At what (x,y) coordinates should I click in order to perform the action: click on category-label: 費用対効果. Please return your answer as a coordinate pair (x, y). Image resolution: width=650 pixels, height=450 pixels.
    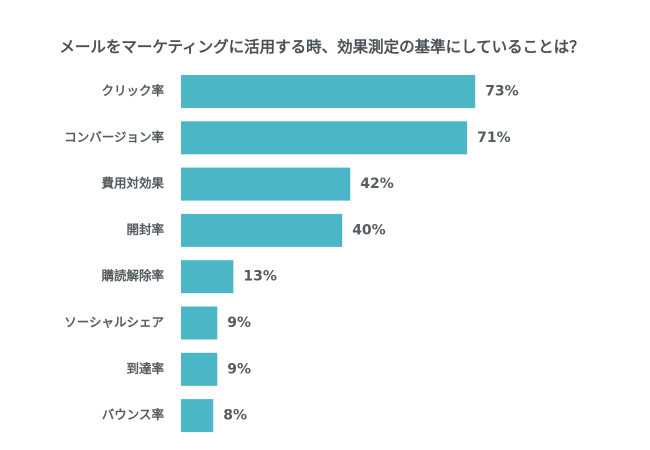
    Looking at the image, I should click on (132, 183).